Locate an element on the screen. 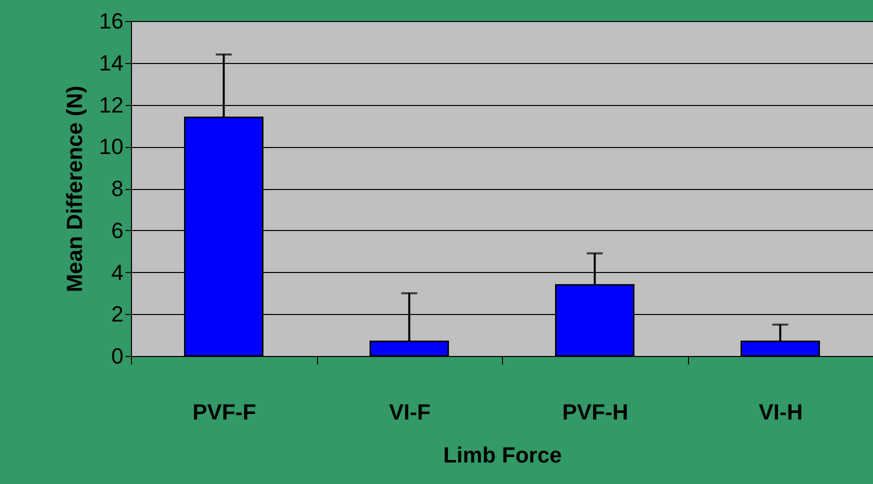  y-tick-label: 4 is located at coordinates (117, 272).